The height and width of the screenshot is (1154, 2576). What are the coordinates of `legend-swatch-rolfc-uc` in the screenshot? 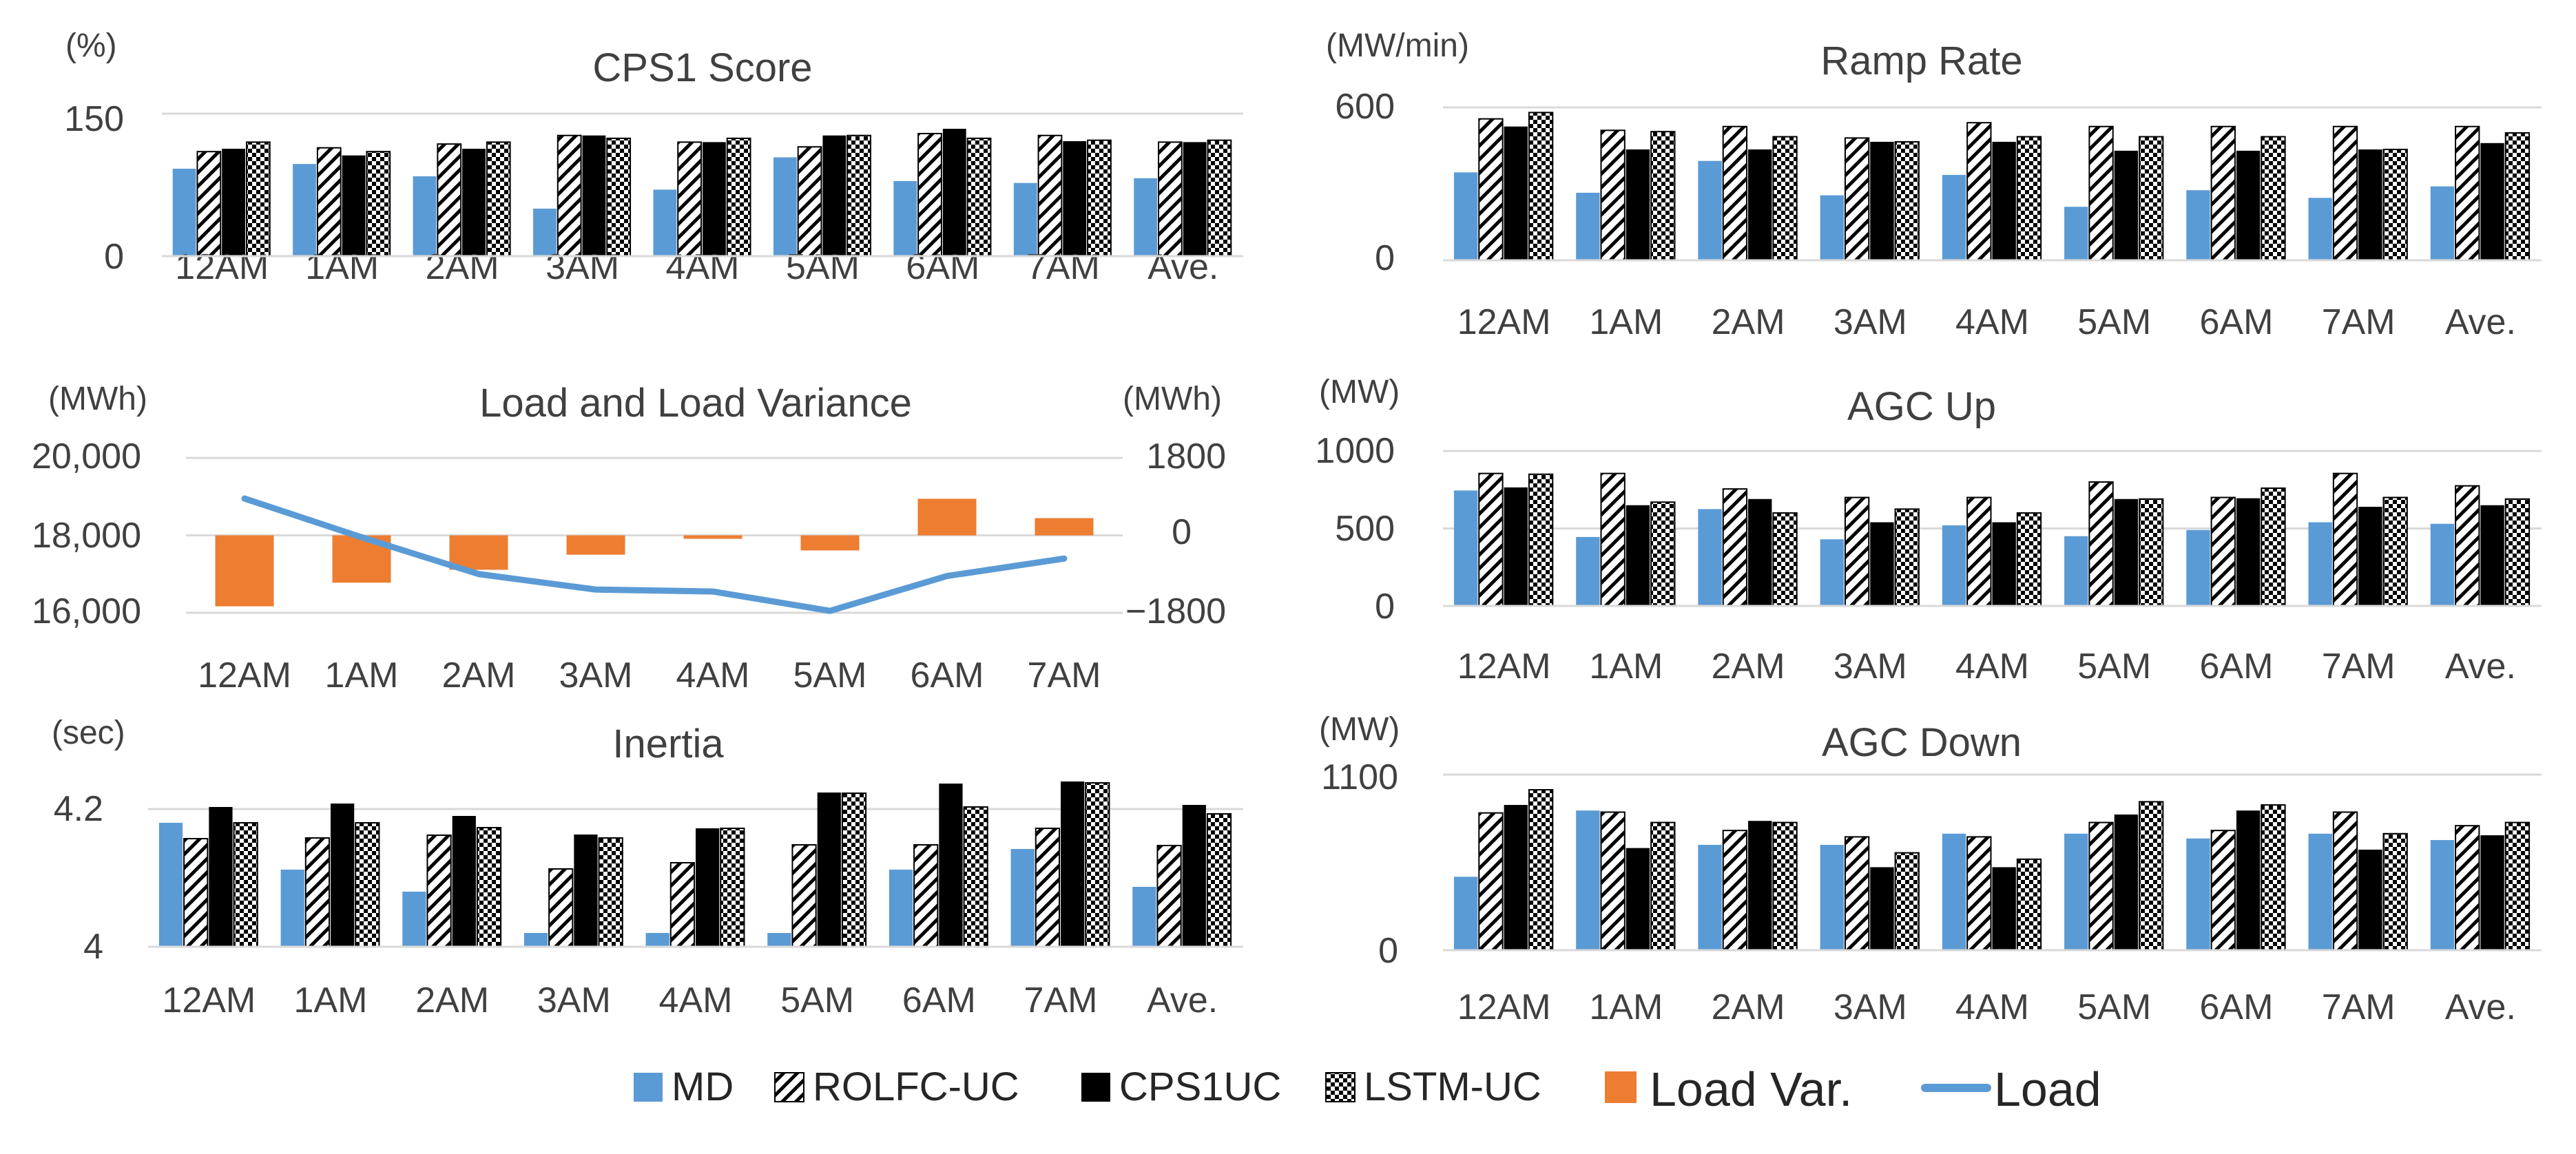 It's located at (789, 1087).